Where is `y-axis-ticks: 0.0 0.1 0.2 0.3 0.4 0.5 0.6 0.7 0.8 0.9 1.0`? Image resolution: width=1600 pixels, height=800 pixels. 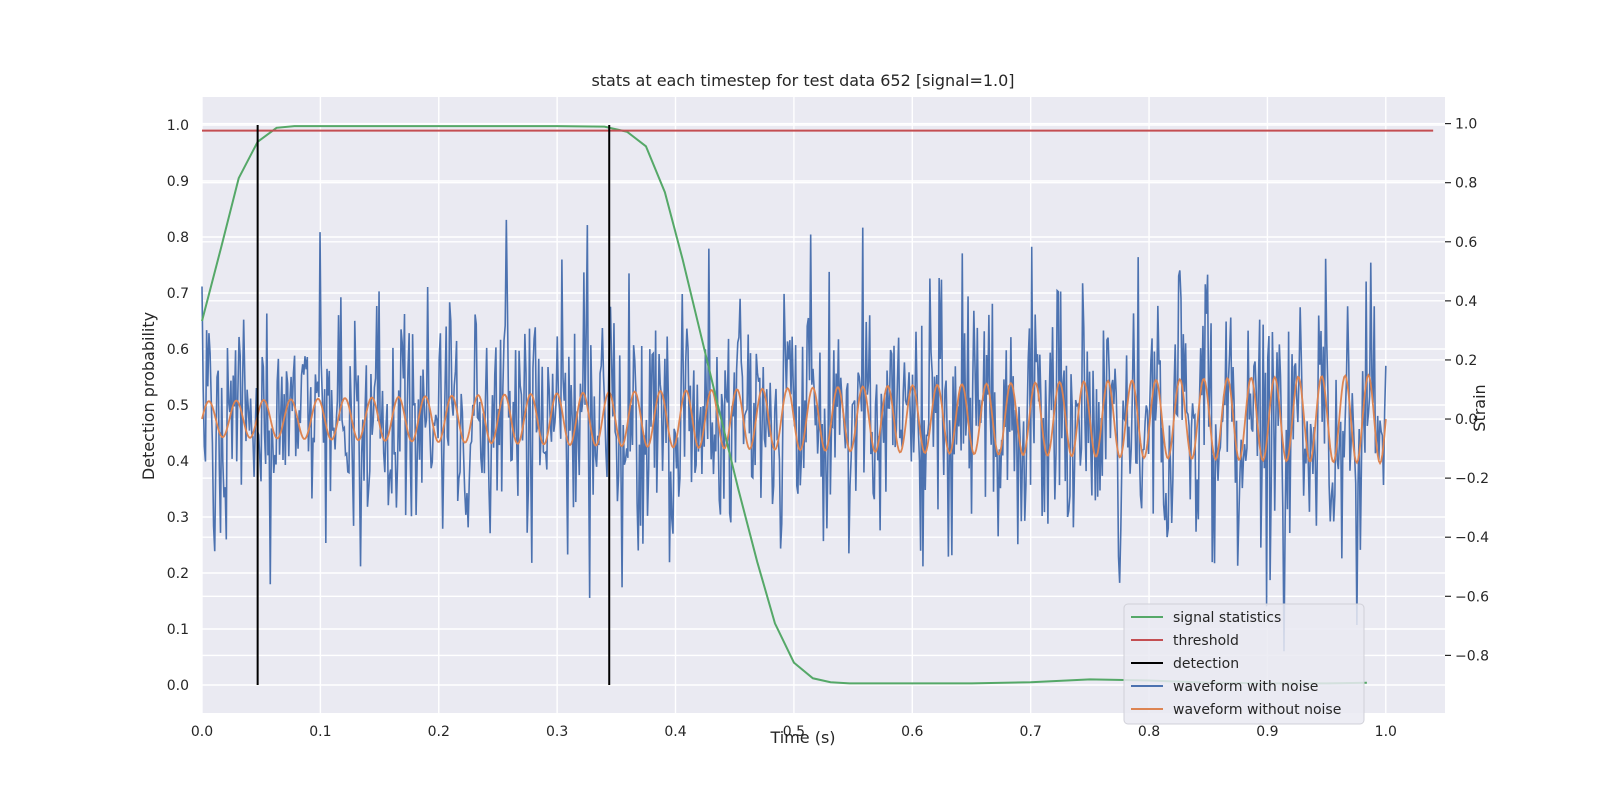
y-axis-ticks: 0.0 0.1 0.2 0.3 0.4 0.5 0.6 0.7 0.8 0.9 1.0 is located at coordinates (178, 406).